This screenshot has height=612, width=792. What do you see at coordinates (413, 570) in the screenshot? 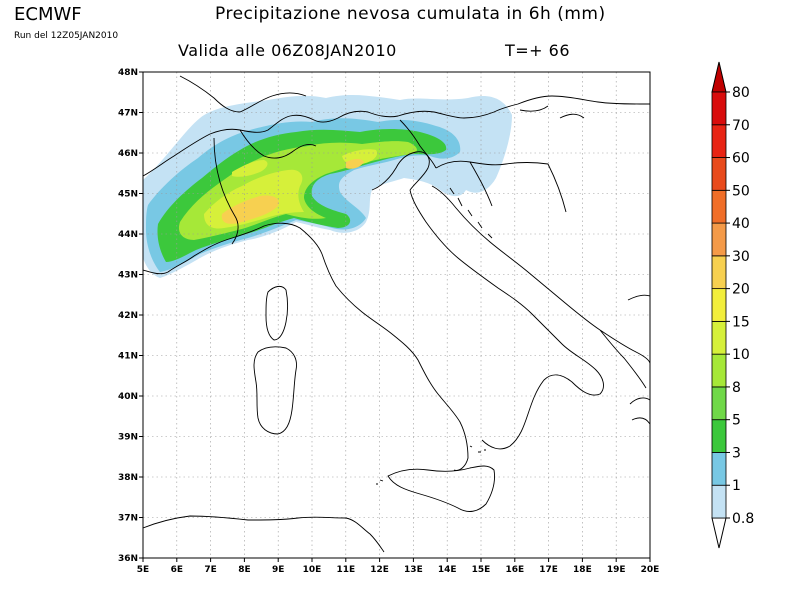
I see `lon-label: 13E` at bounding box center [413, 570].